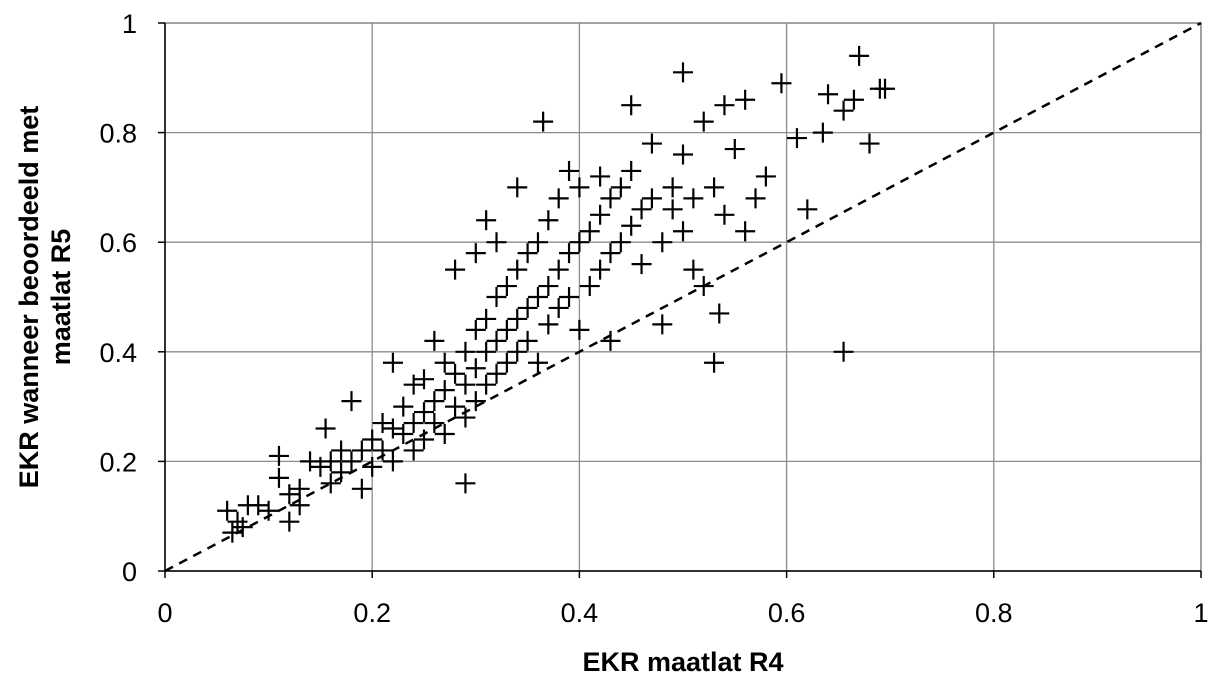 The height and width of the screenshot is (680, 1212). Describe the element at coordinates (118, 243) in the screenshot. I see `y-tick-label: 0.6` at that location.